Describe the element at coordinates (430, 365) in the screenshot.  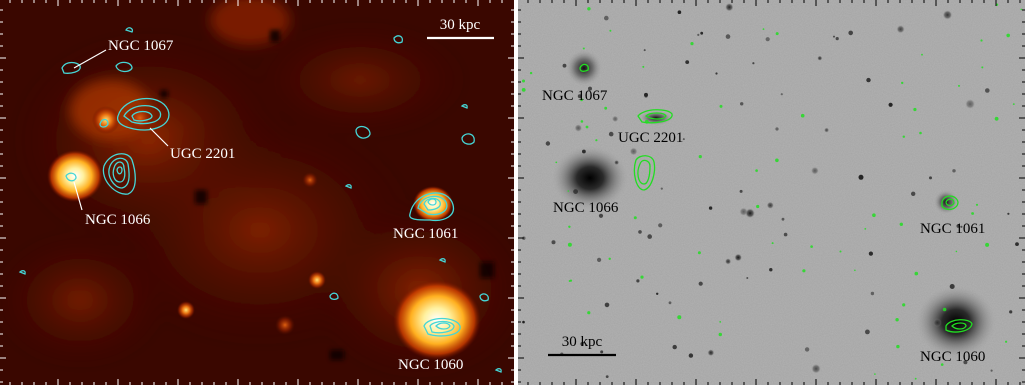
I see `label-ngc1060: NGC 1060` at that location.